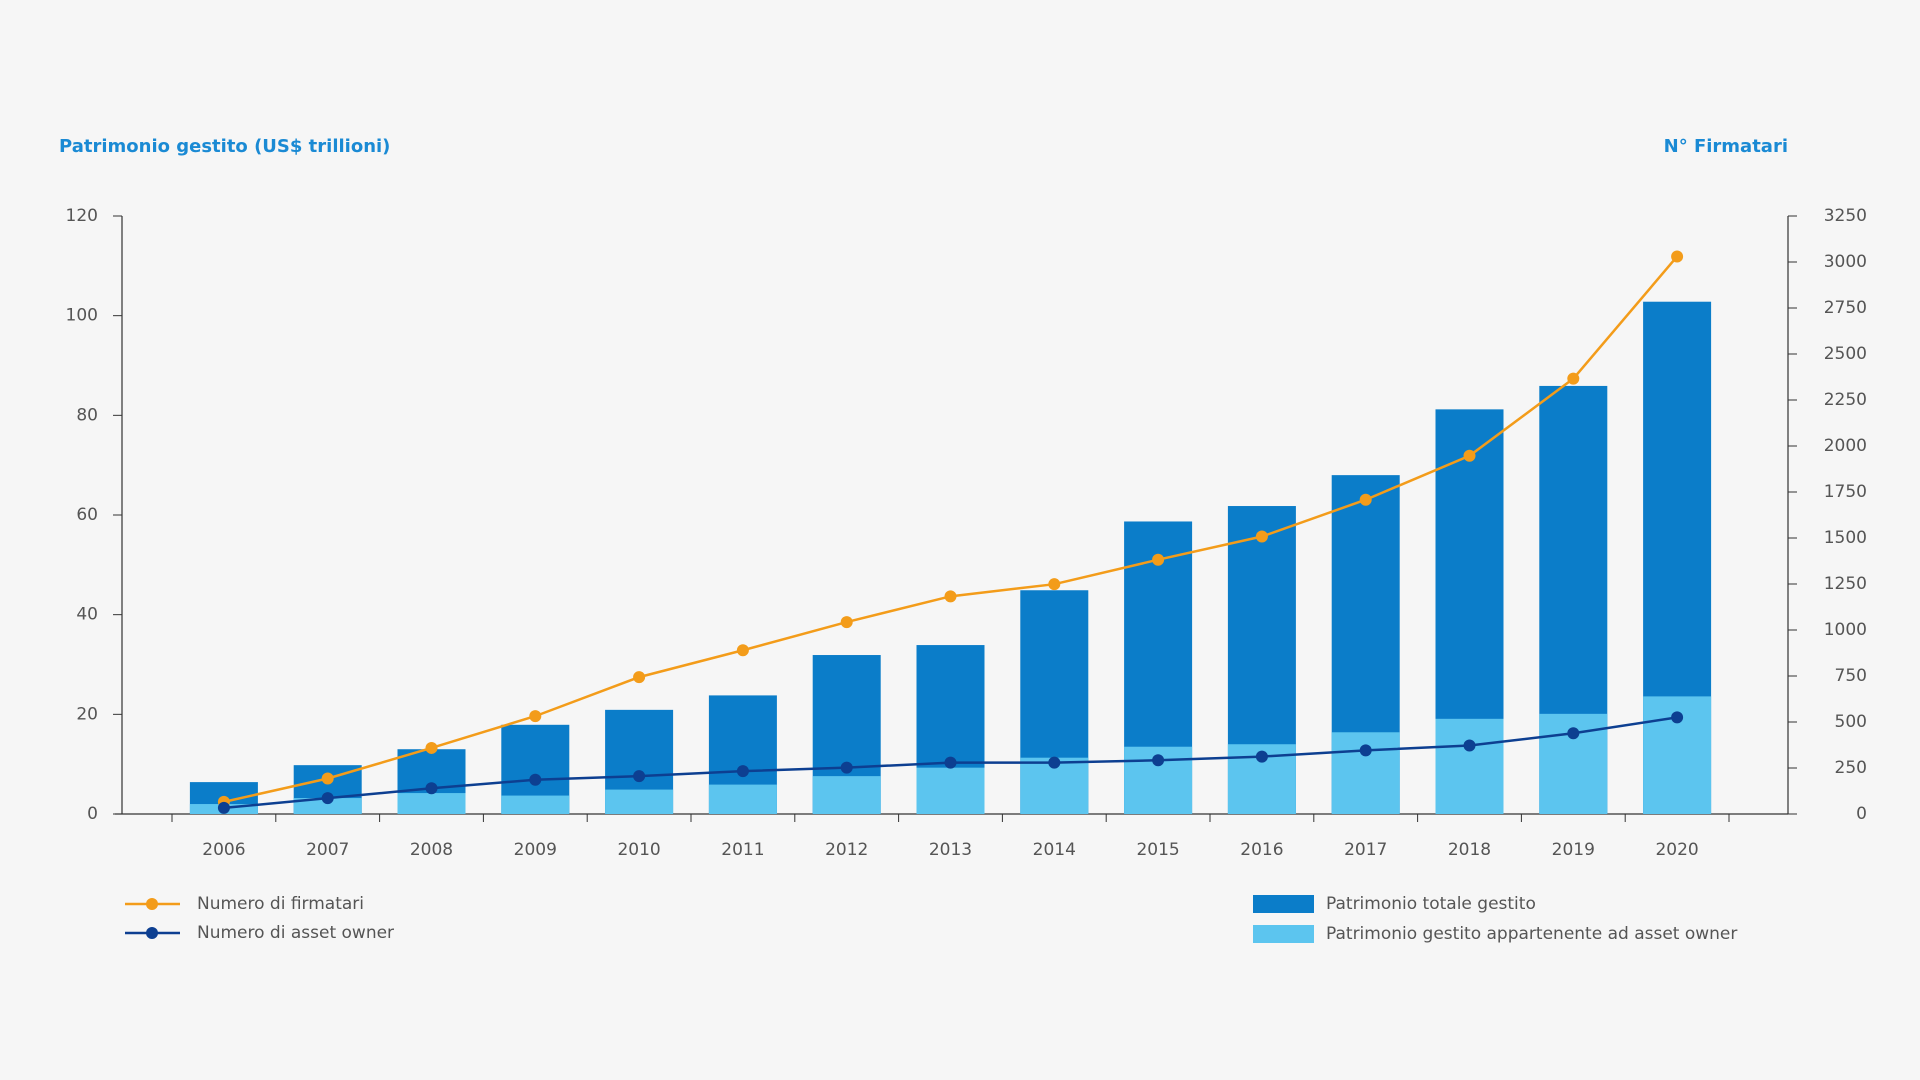  What do you see at coordinates (1845, 492) in the screenshot?
I see `y2-tick-label: 1750` at bounding box center [1845, 492].